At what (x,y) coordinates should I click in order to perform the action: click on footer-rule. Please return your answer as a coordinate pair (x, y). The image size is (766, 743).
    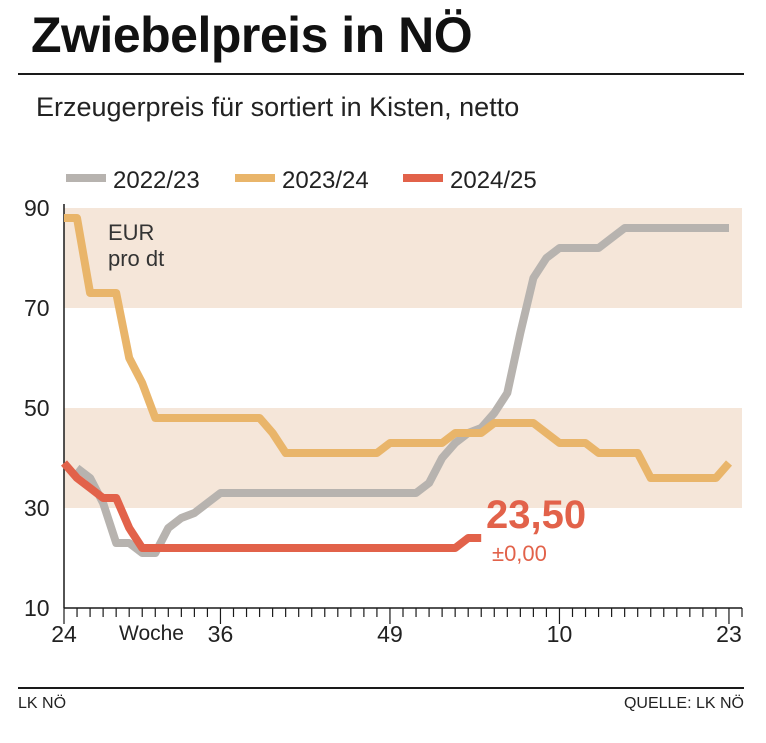
    Looking at the image, I should click on (381, 688).